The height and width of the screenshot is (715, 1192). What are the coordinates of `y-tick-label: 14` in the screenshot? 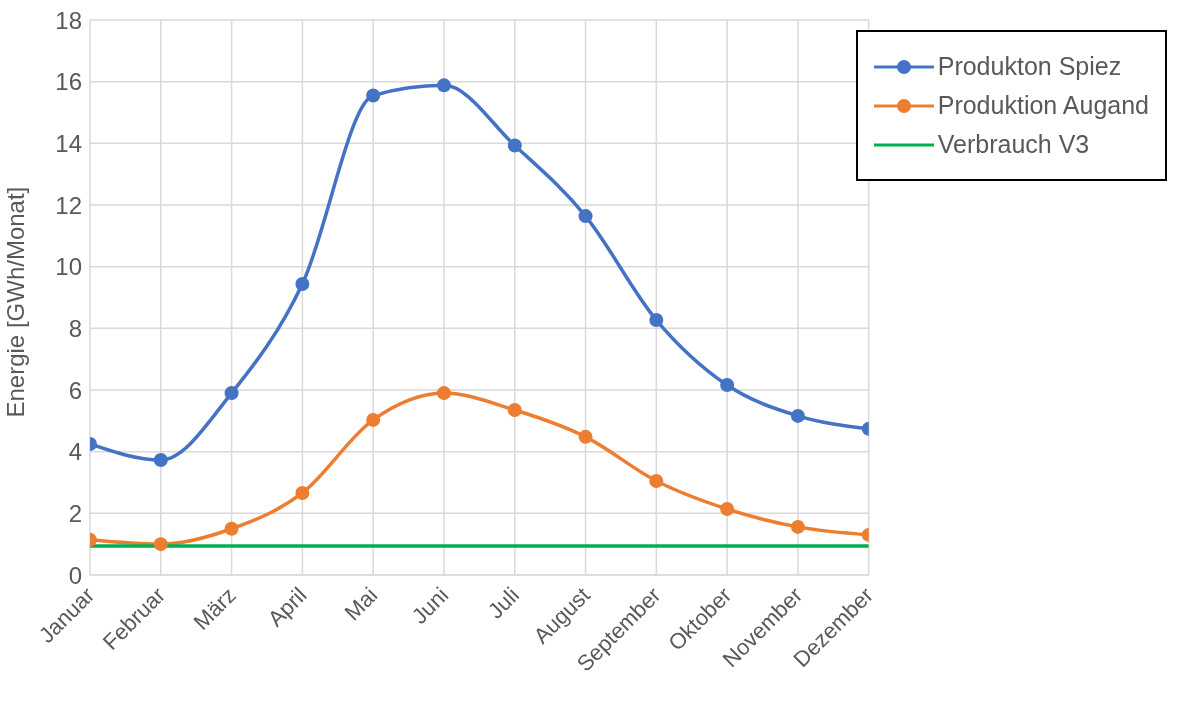 It's located at (68, 143).